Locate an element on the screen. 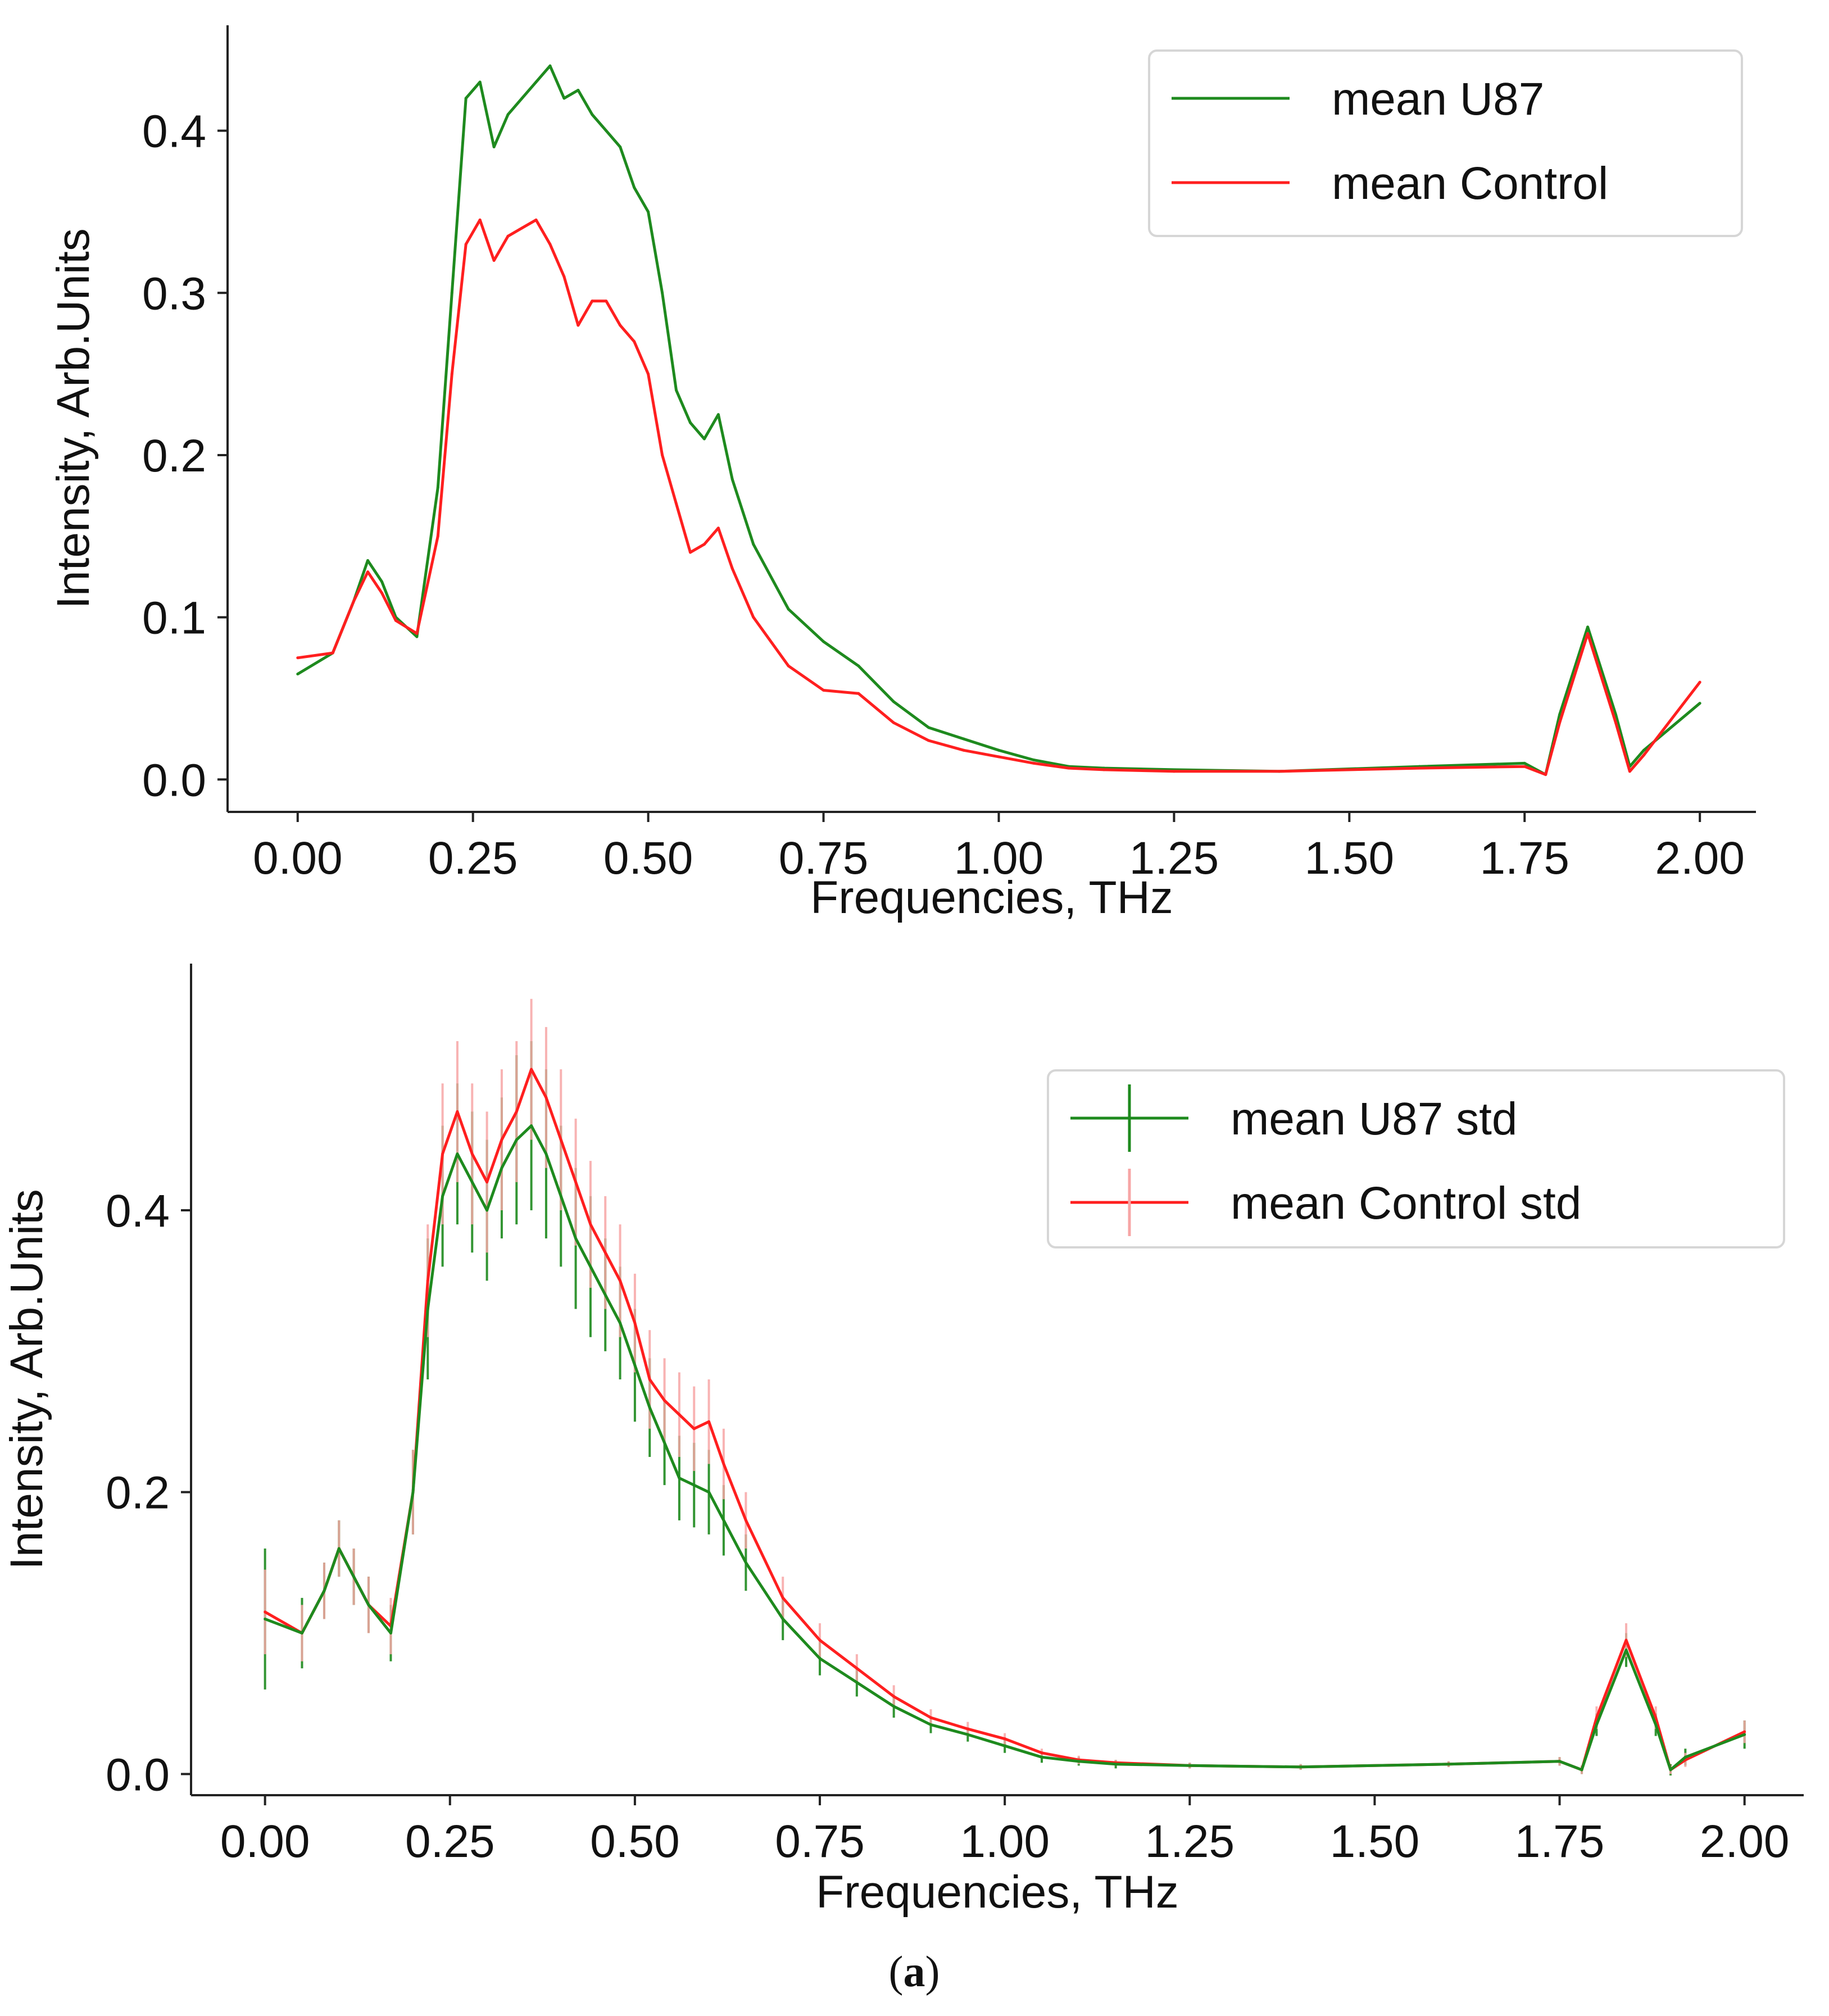 Image resolution: width=1829 pixels, height=2016 pixels. x-tick-label: 0.75 is located at coordinates (820, 1841).